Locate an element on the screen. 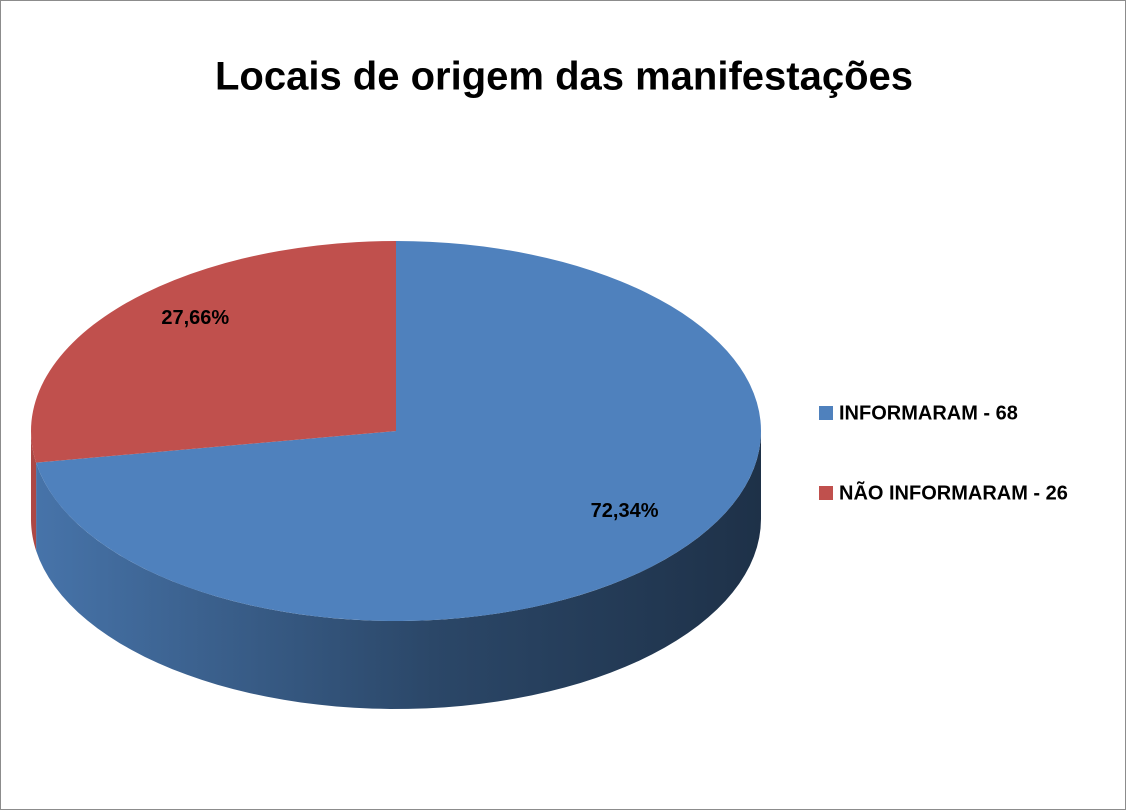 The height and width of the screenshot is (810, 1126). slice is located at coordinates (214, 352).